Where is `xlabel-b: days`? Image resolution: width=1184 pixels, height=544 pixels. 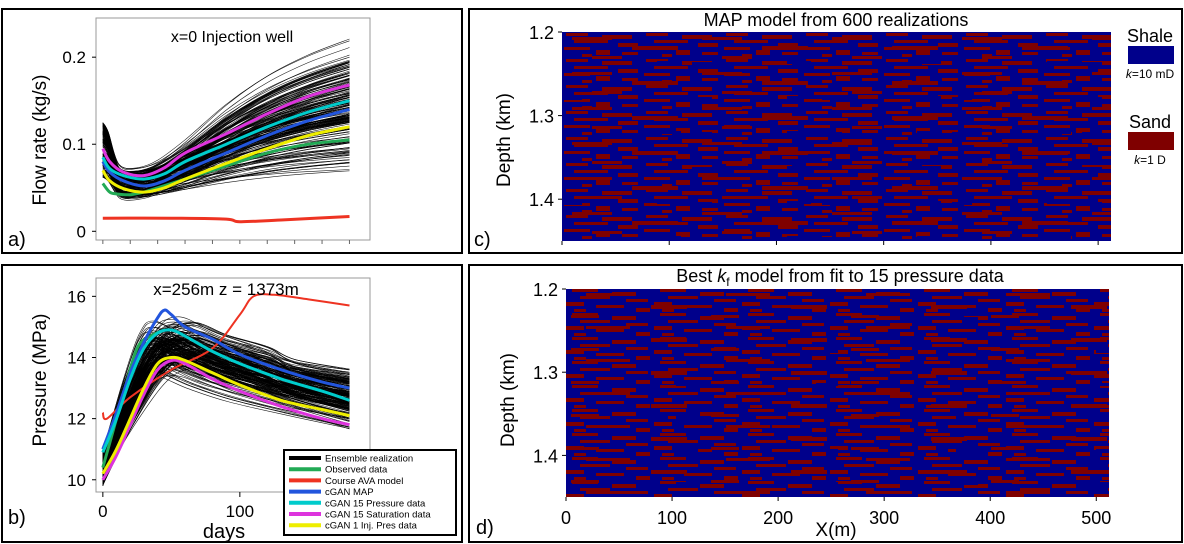
xlabel-b: days is located at coordinates (224, 532).